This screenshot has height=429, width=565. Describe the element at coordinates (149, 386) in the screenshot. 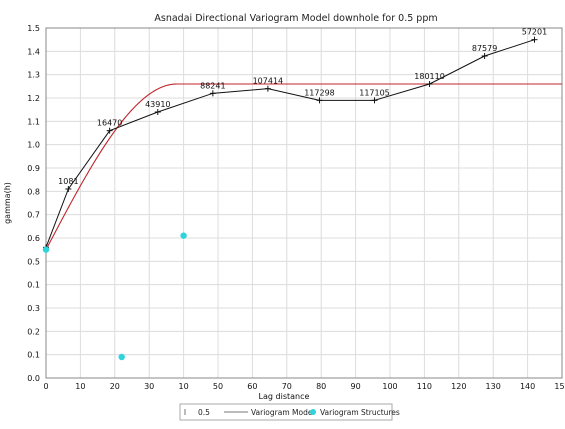

I see `x-tick-label: 30` at that location.